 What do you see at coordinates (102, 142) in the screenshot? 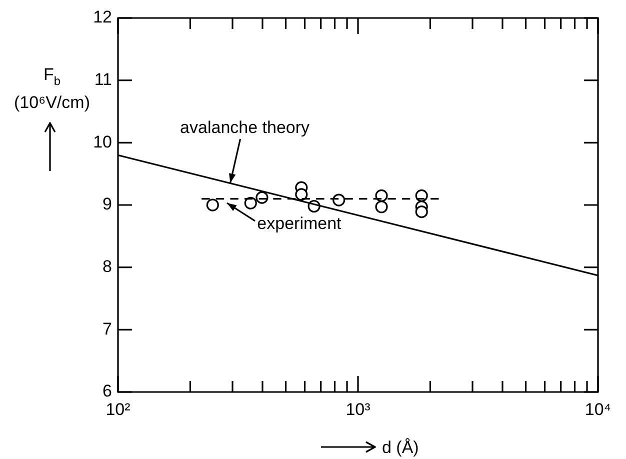
I see `y-tick-label: 10` at bounding box center [102, 142].